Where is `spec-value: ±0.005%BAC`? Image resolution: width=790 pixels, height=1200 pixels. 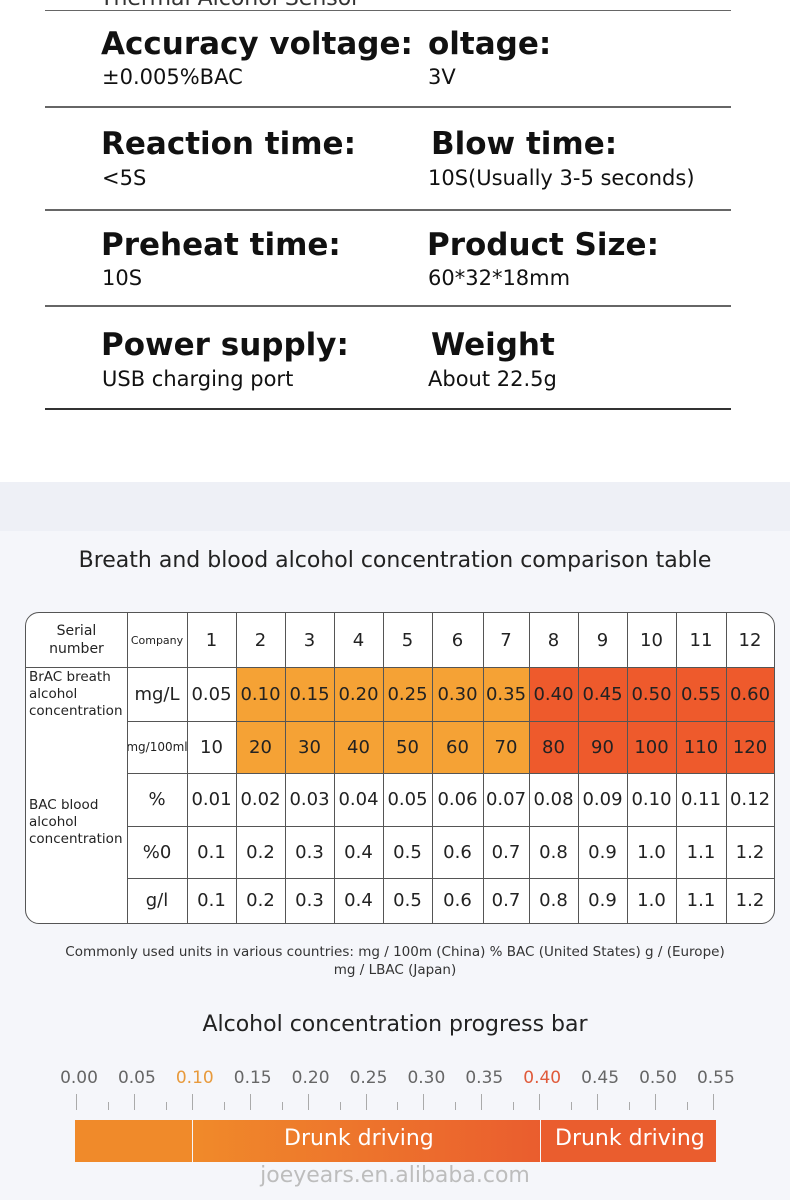 spec-value: ±0.005%BAC is located at coordinates (172, 77).